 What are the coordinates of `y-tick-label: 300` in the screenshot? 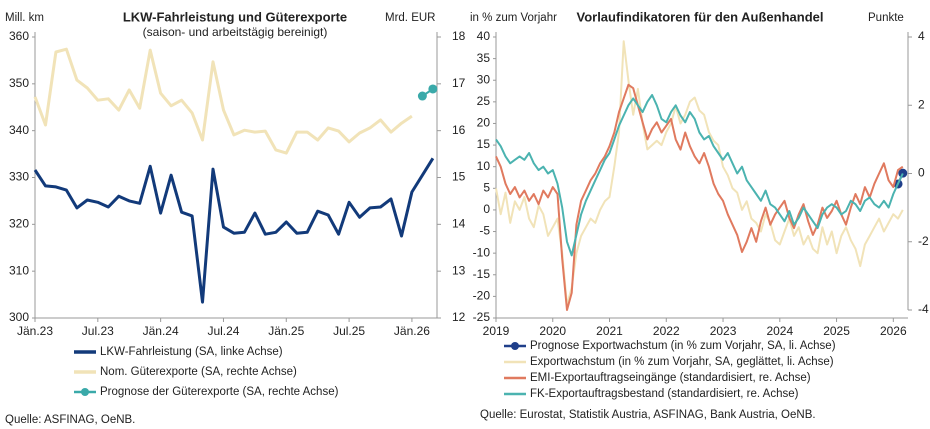 It's located at (19, 317).